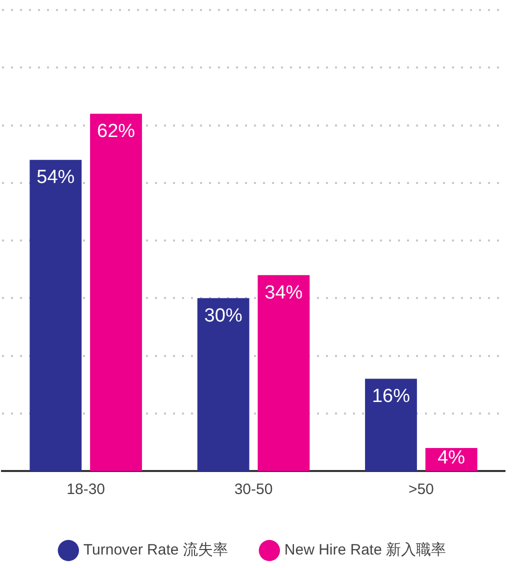 The image size is (513, 568). I want to click on data-label: 34%, so click(283, 293).